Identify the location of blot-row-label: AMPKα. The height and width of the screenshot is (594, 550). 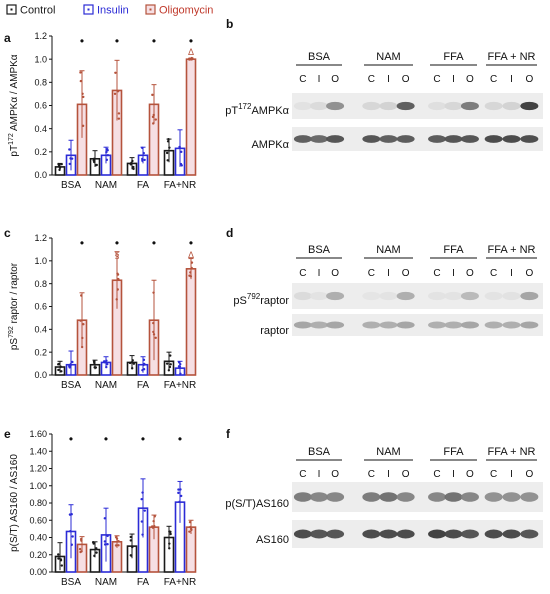
(270, 145).